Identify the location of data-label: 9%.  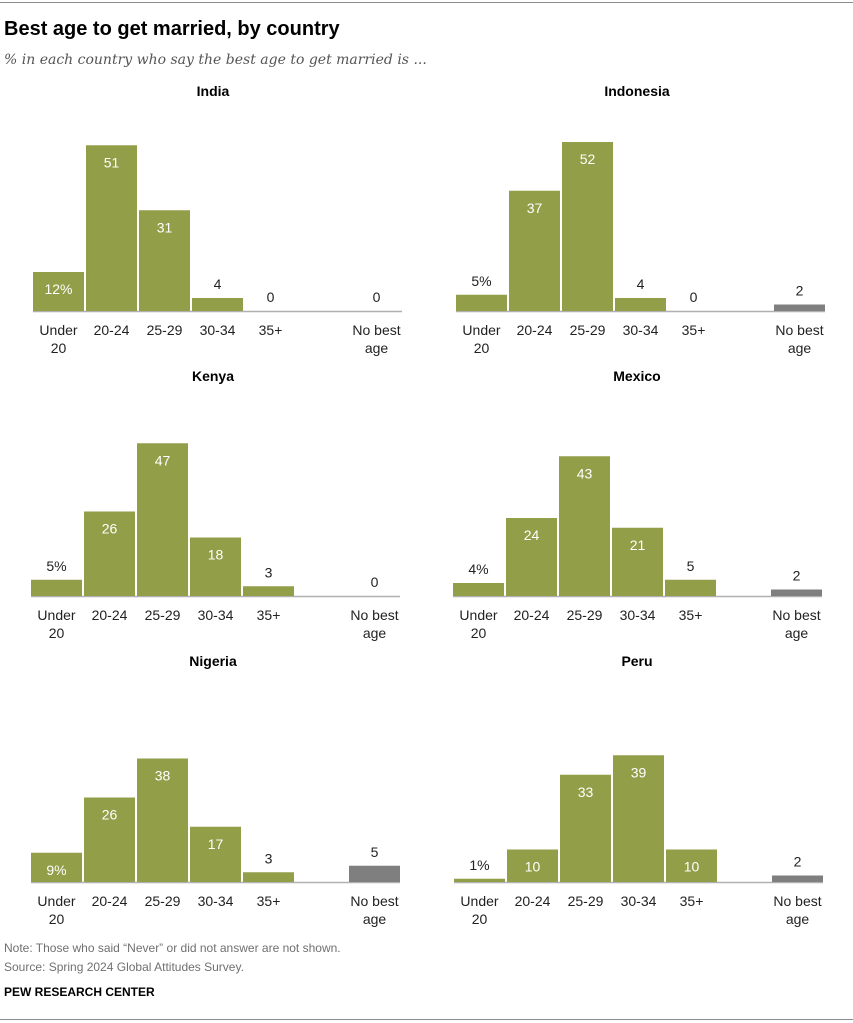
(56, 870).